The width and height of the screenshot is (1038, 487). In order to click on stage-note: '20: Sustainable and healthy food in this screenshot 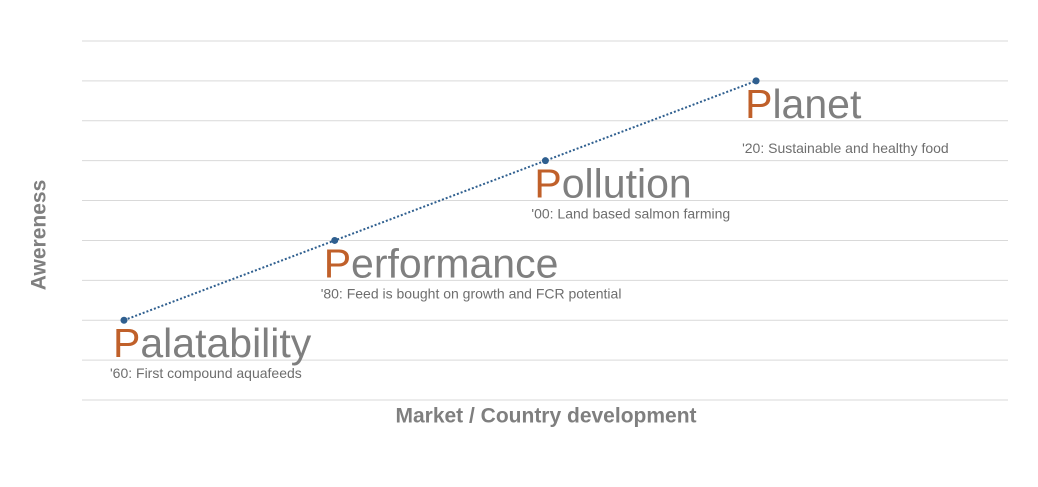, I will do `click(845, 148)`.